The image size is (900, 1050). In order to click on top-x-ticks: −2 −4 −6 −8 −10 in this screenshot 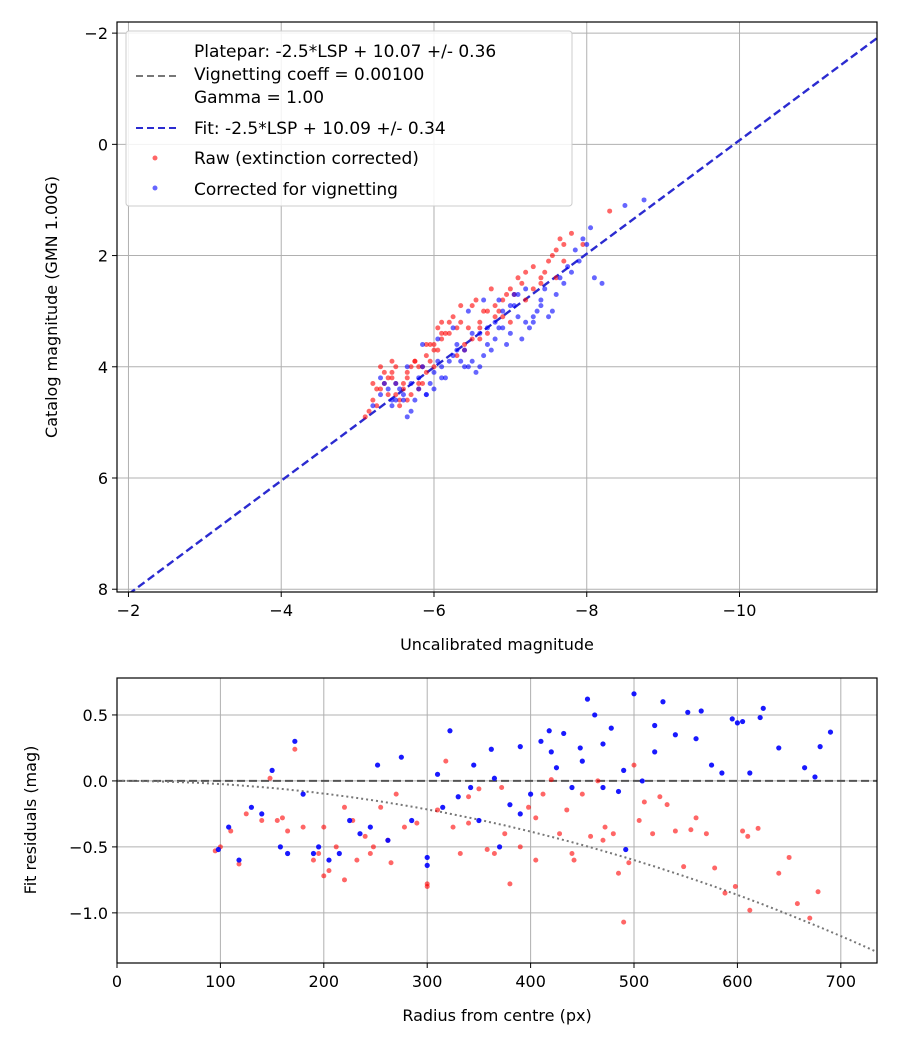, I will do `click(436, 606)`.